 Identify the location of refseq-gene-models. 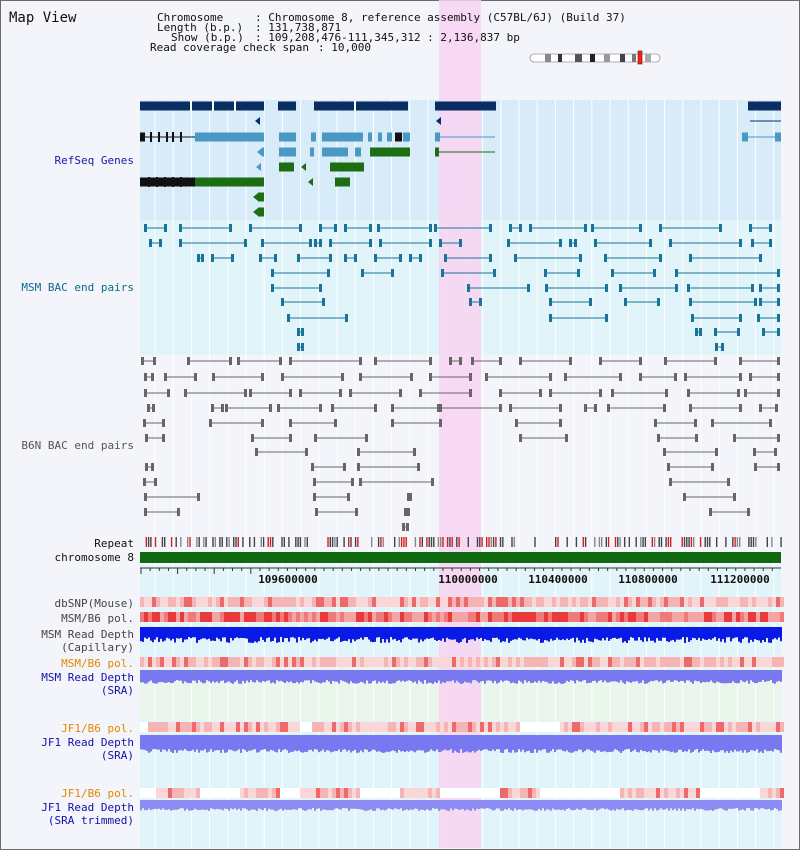
(460, 159).